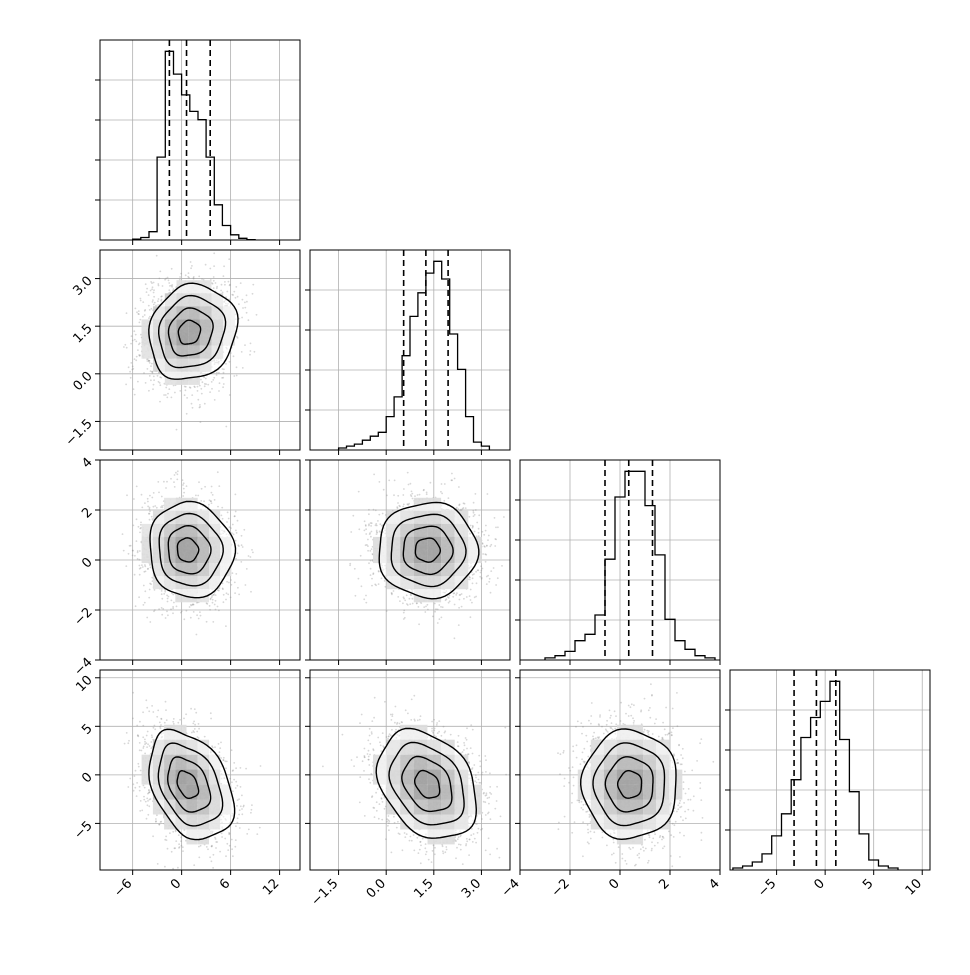 This screenshot has width=970, height=975. Describe the element at coordinates (820, 884) in the screenshot. I see `x-tick-label-3-1: 0` at that location.